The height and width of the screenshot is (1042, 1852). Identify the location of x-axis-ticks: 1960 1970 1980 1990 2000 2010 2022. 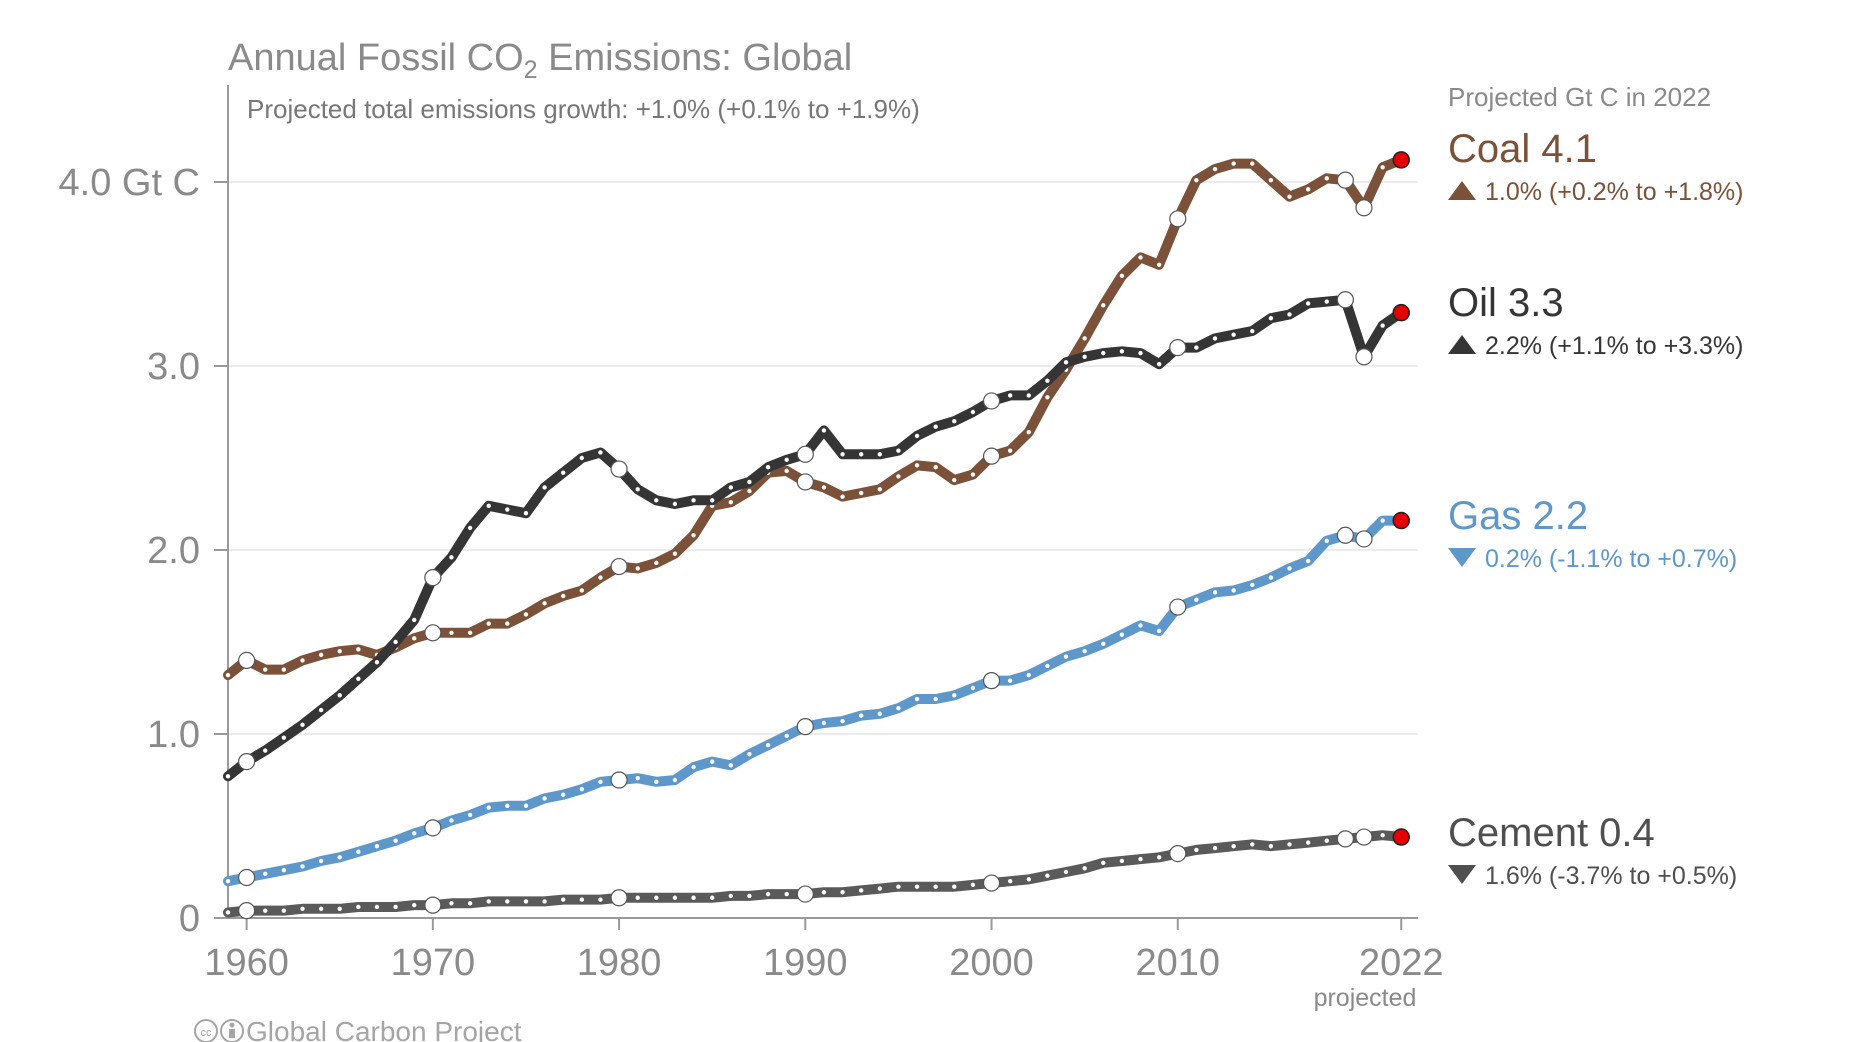
(824, 951).